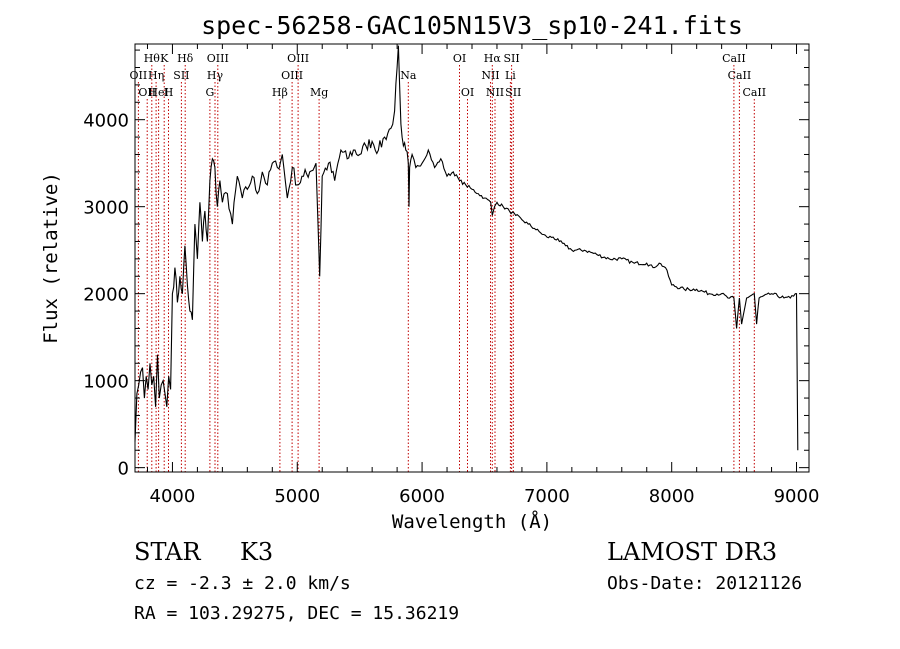 The height and width of the screenshot is (649, 900). Describe the element at coordinates (280, 92) in the screenshot. I see `spectral-line-label: Hβ` at that location.